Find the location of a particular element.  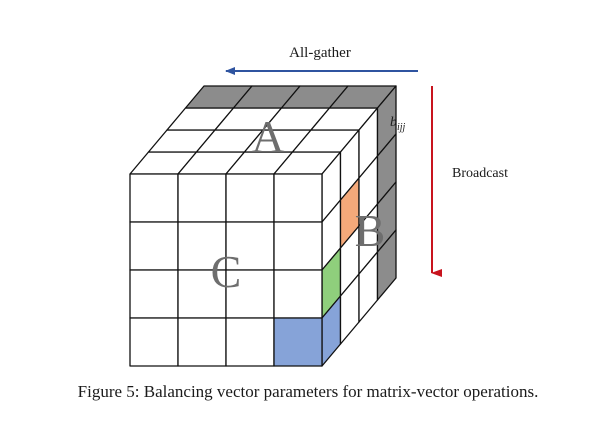

broadcast-label: Broadcast is located at coordinates (480, 173).